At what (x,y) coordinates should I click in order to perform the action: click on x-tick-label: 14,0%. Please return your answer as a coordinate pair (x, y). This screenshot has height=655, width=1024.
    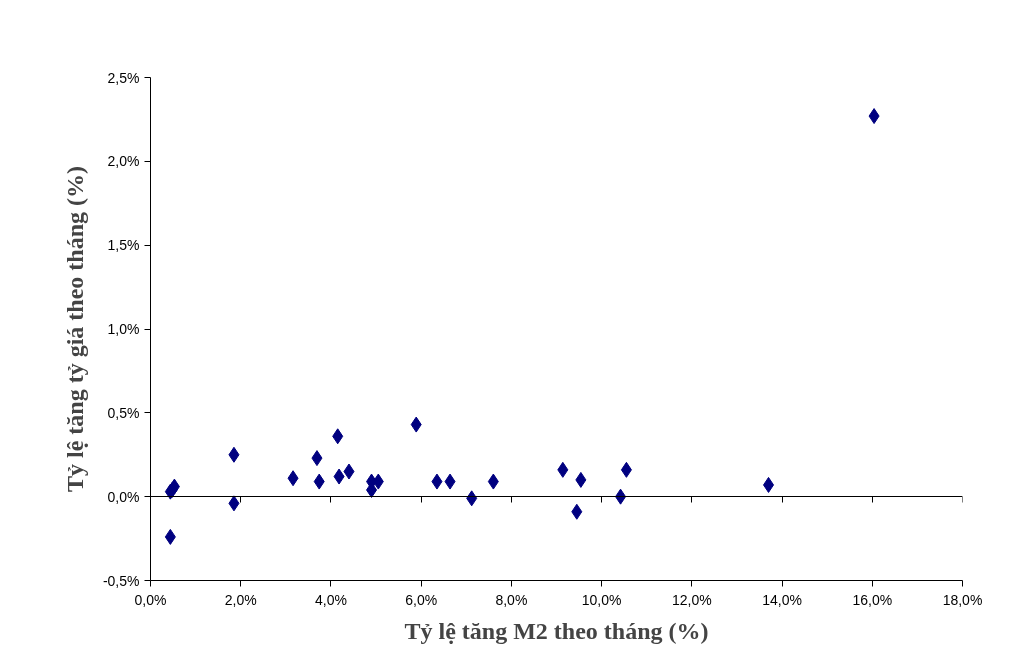
    Looking at the image, I should click on (782, 599).